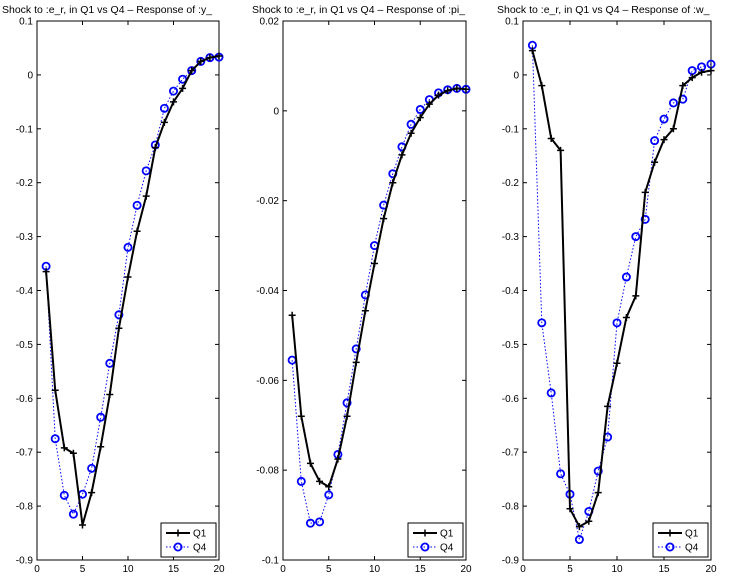 The image size is (731, 578). What do you see at coordinates (267, 291) in the screenshot?
I see `y-tick-label: -0.04` at bounding box center [267, 291].